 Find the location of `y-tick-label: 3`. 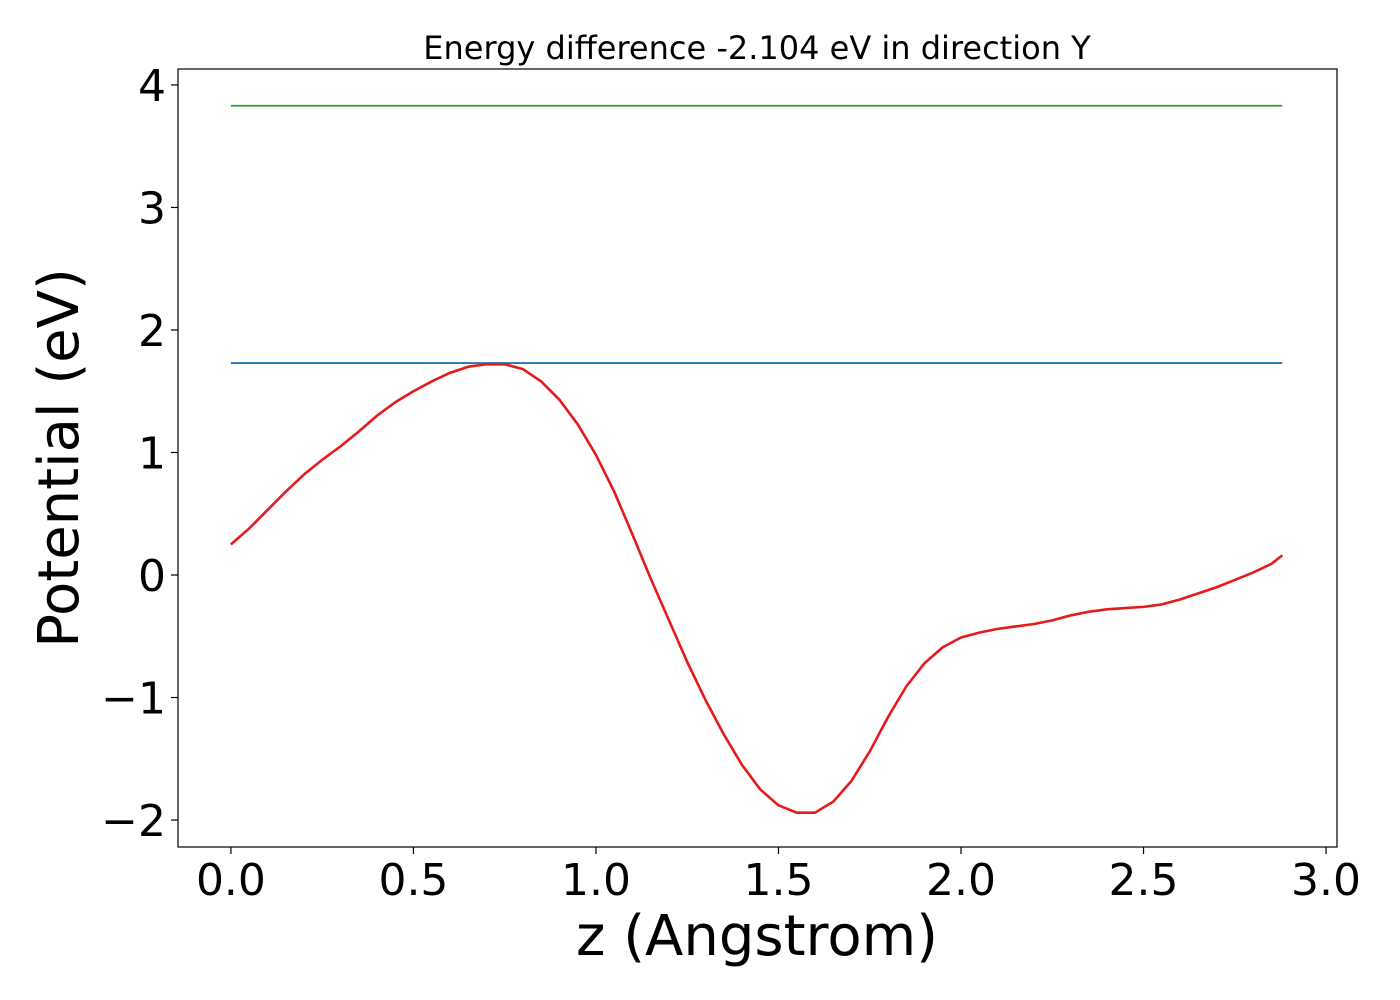

y-tick-label: 3 is located at coordinates (152, 208).